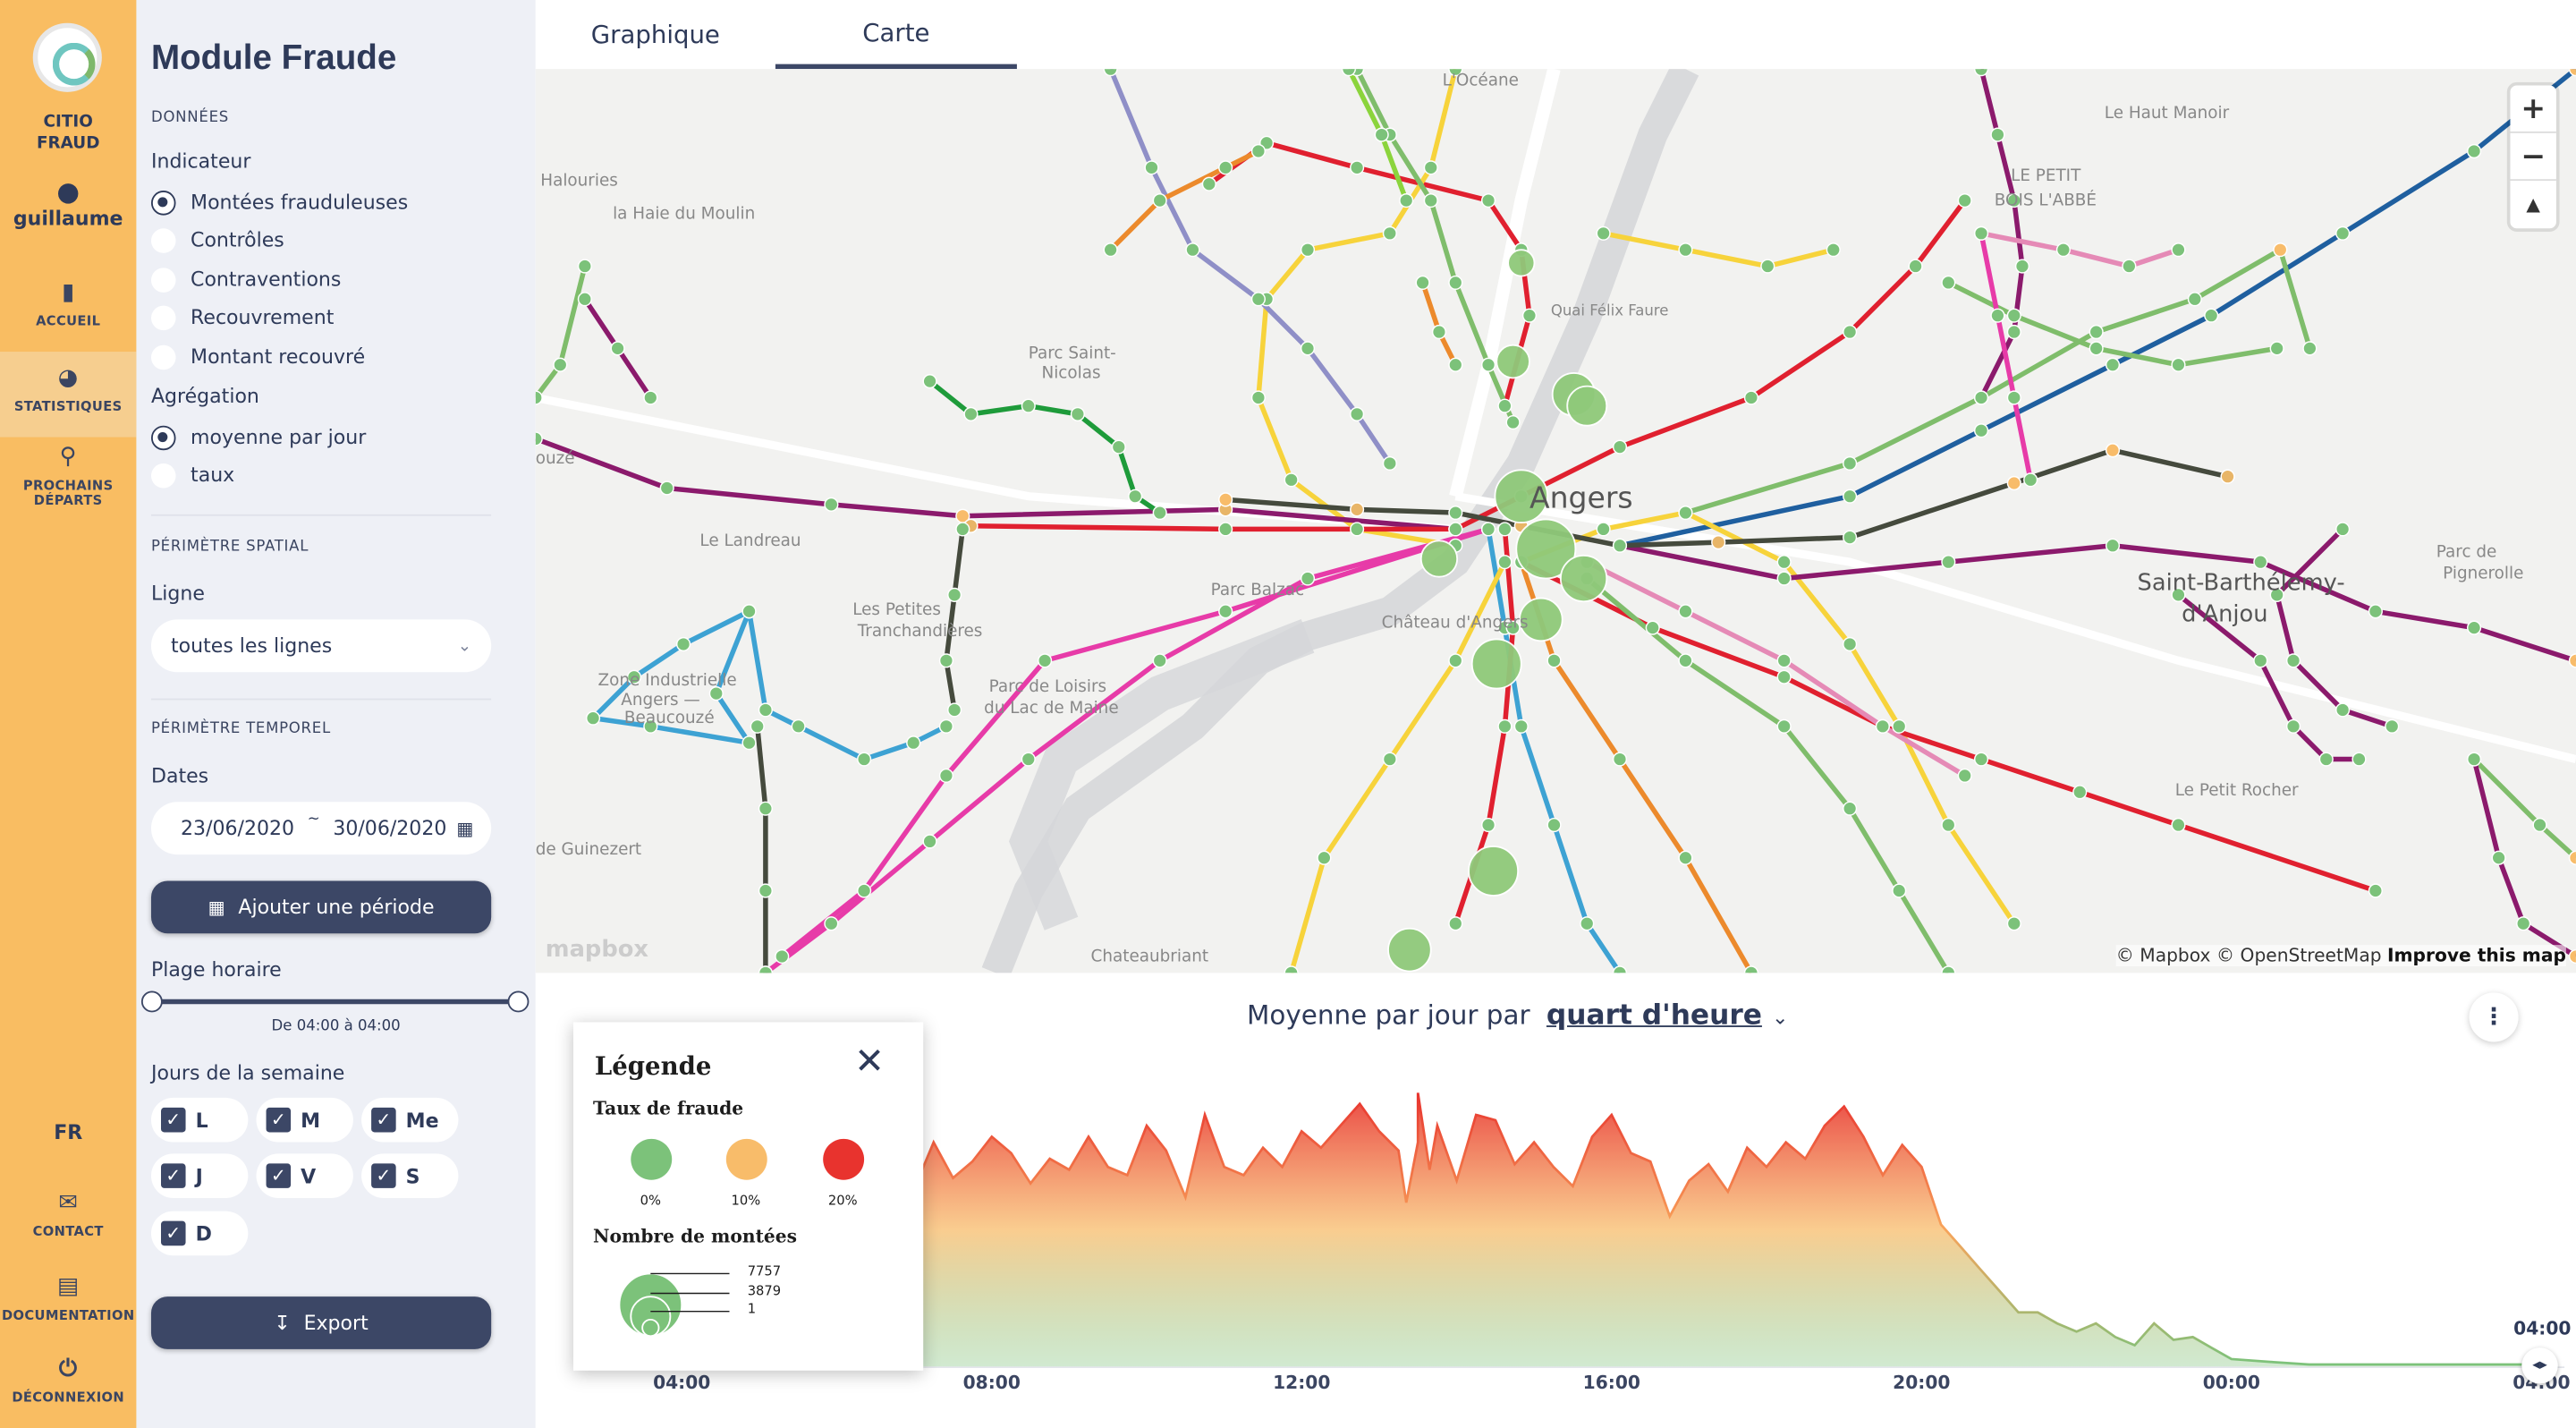 The height and width of the screenshot is (1428, 2576). Describe the element at coordinates (151, 1001) in the screenshot. I see `time-range-start-handle` at that location.